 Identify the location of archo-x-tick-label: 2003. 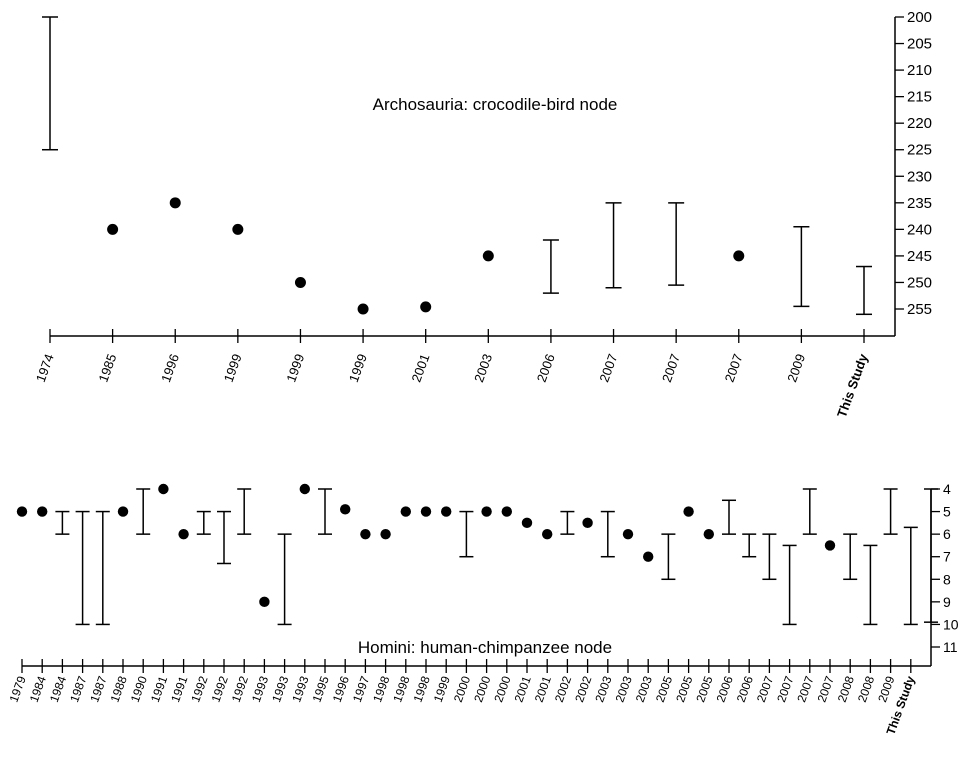
(483, 368).